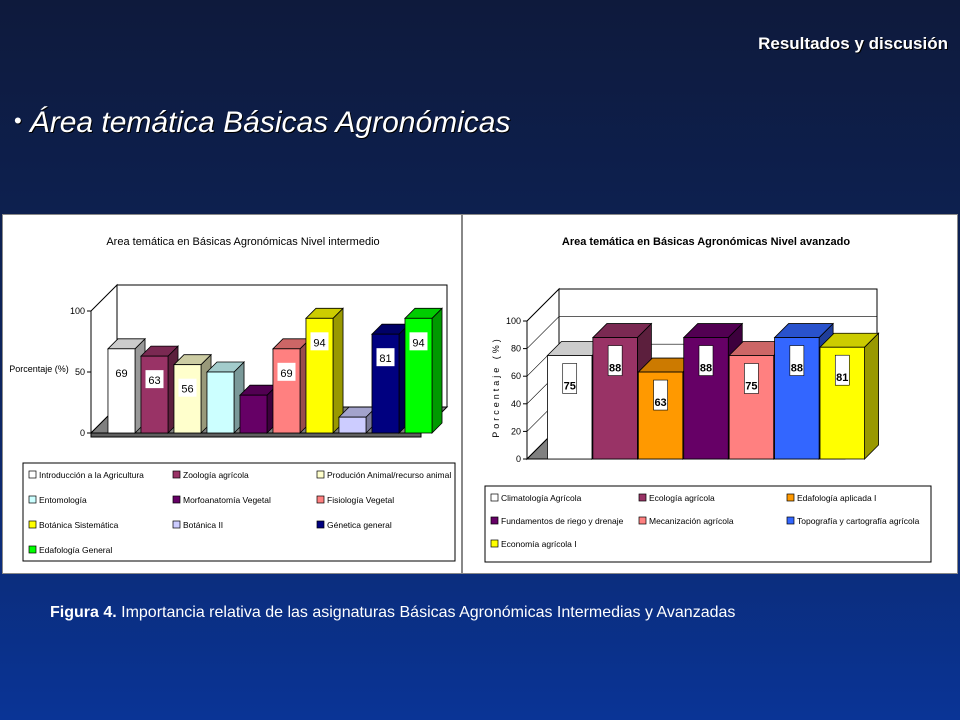 This screenshot has width=960, height=720. I want to click on chart1-legend-item: Edafología General, so click(70, 550).